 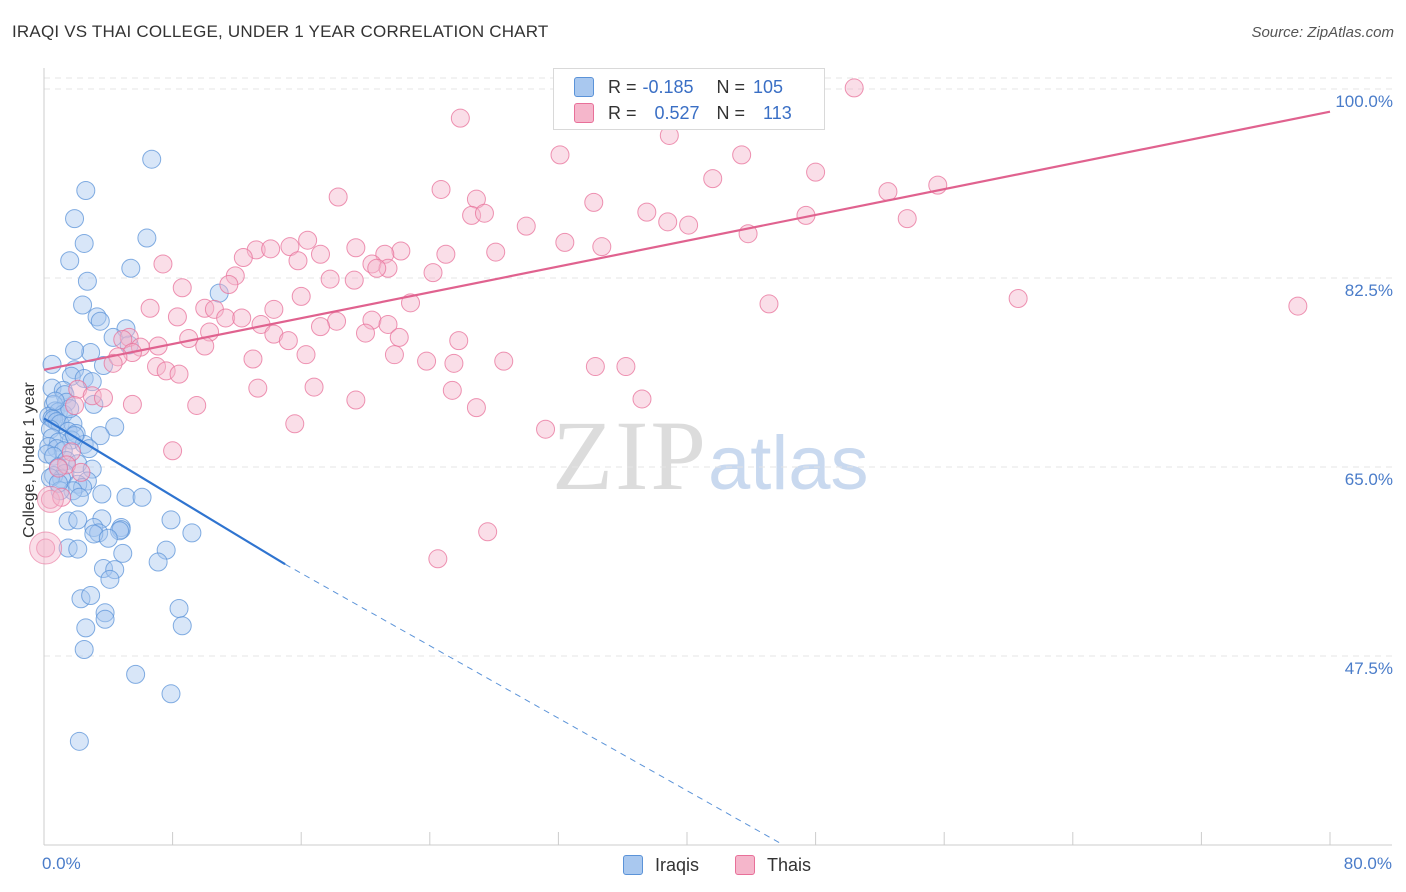 What do you see at coordinates (584, 87) in the screenshot?
I see `legend-swatch-iraqis` at bounding box center [584, 87].